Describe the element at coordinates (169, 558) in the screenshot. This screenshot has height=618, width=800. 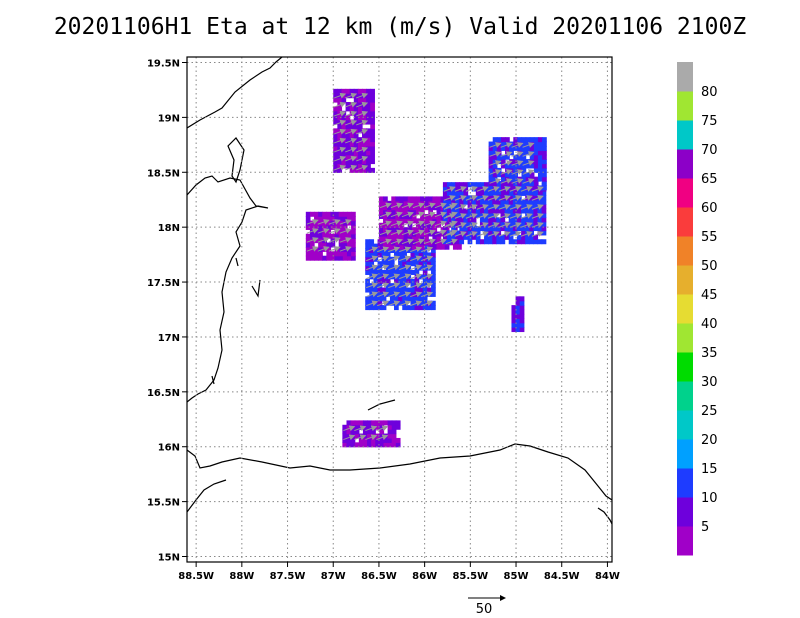
I see `y-tick-label: 15N` at that location.